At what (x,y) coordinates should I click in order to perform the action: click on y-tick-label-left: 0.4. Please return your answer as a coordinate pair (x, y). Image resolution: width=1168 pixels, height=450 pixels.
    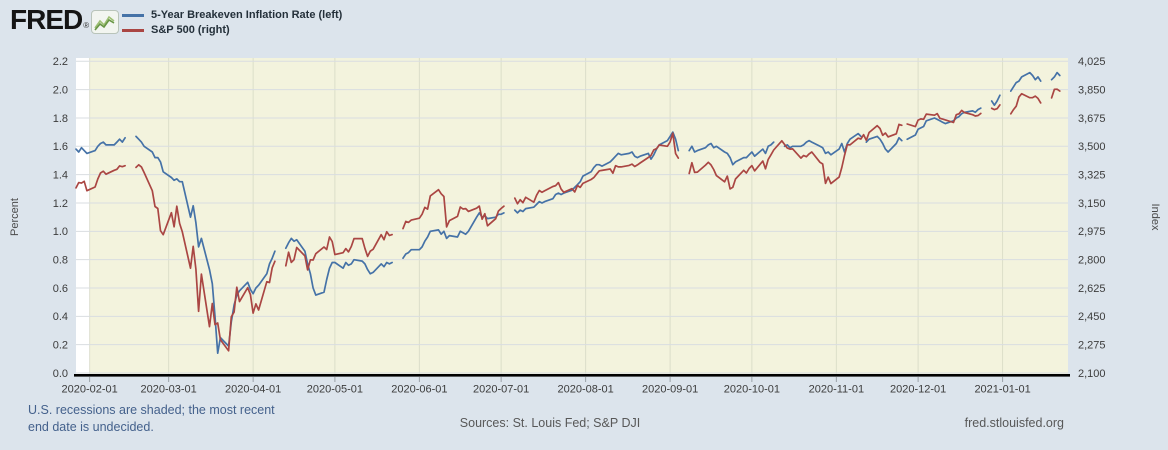
    Looking at the image, I should click on (60, 317).